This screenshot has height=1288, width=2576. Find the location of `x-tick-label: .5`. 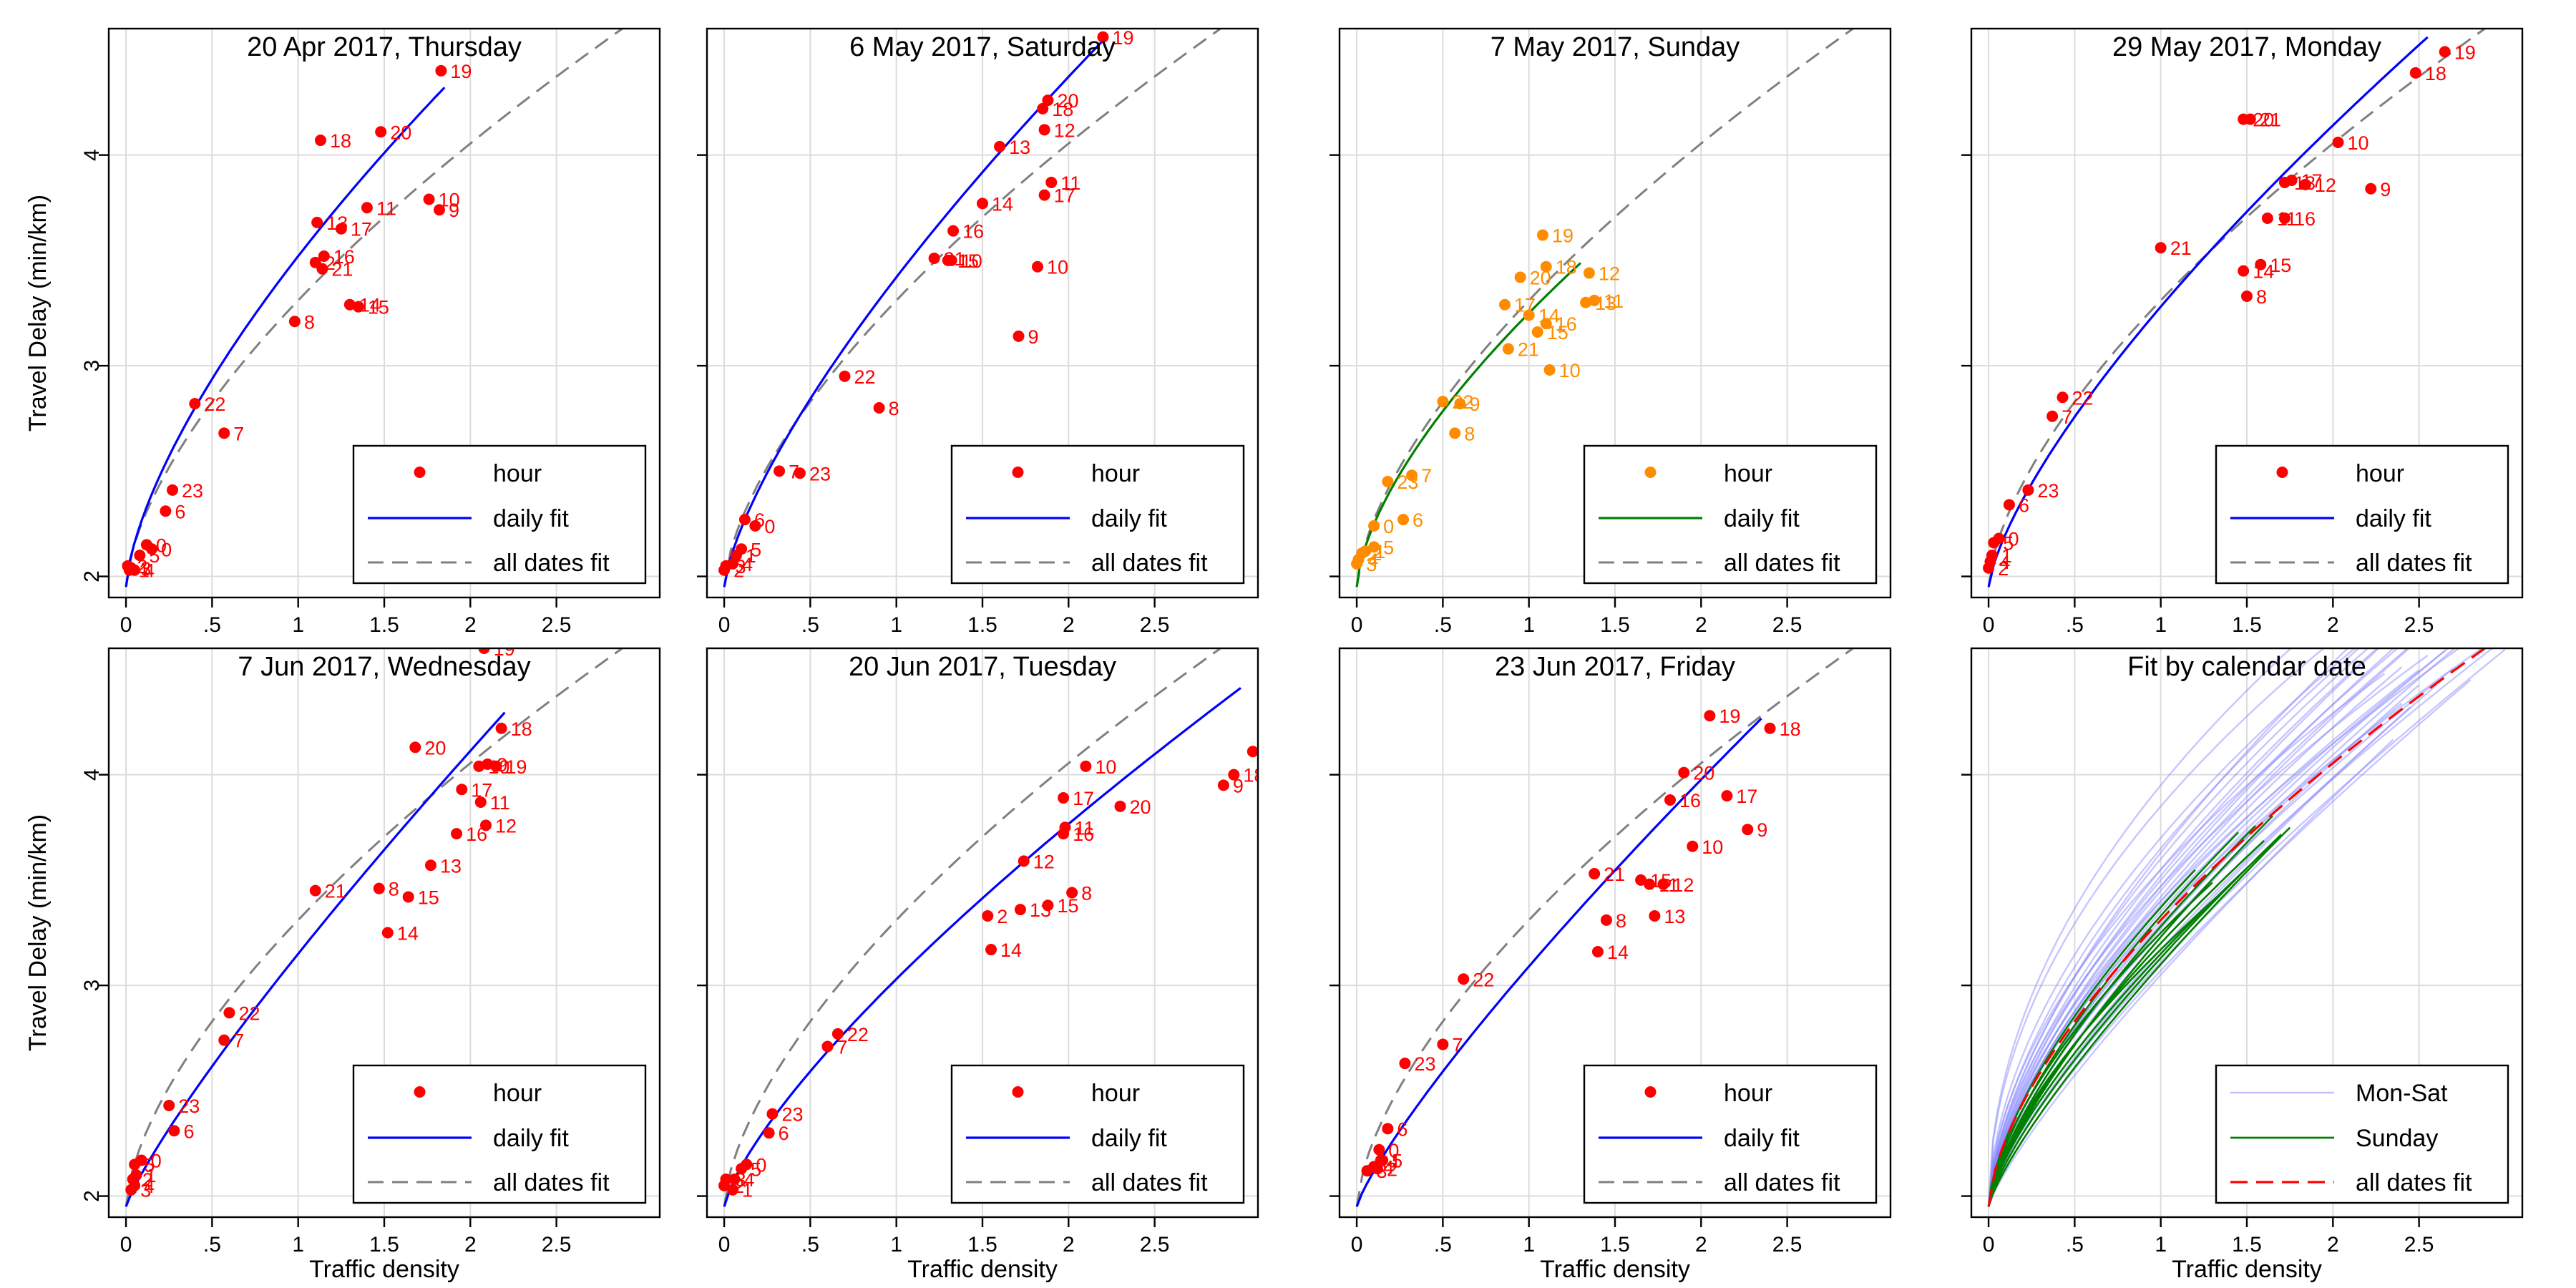

x-tick-label: .5 is located at coordinates (2075, 625).